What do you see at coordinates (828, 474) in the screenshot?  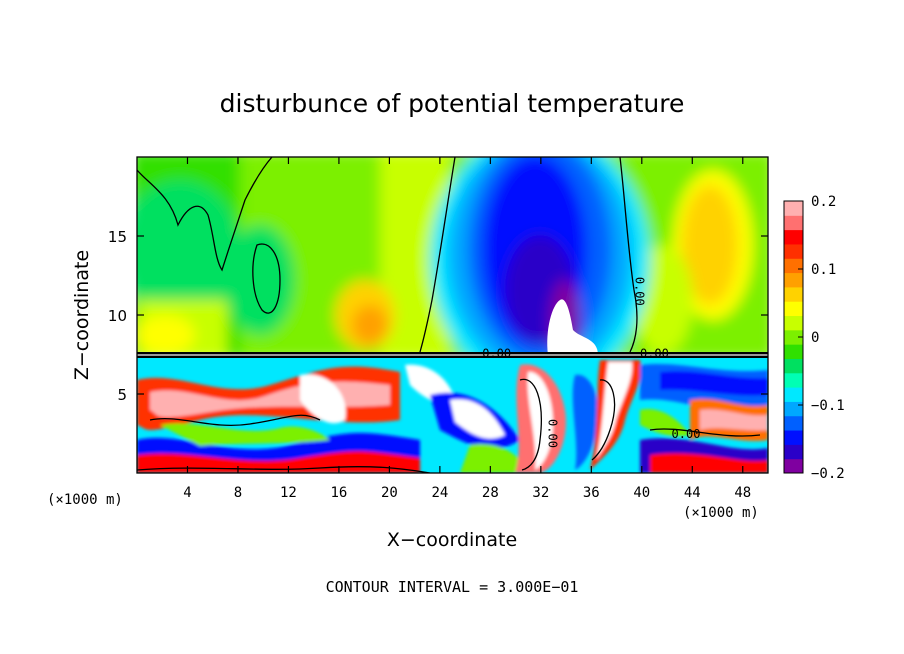 I see `colorbar-tick-label: −0.2` at bounding box center [828, 474].